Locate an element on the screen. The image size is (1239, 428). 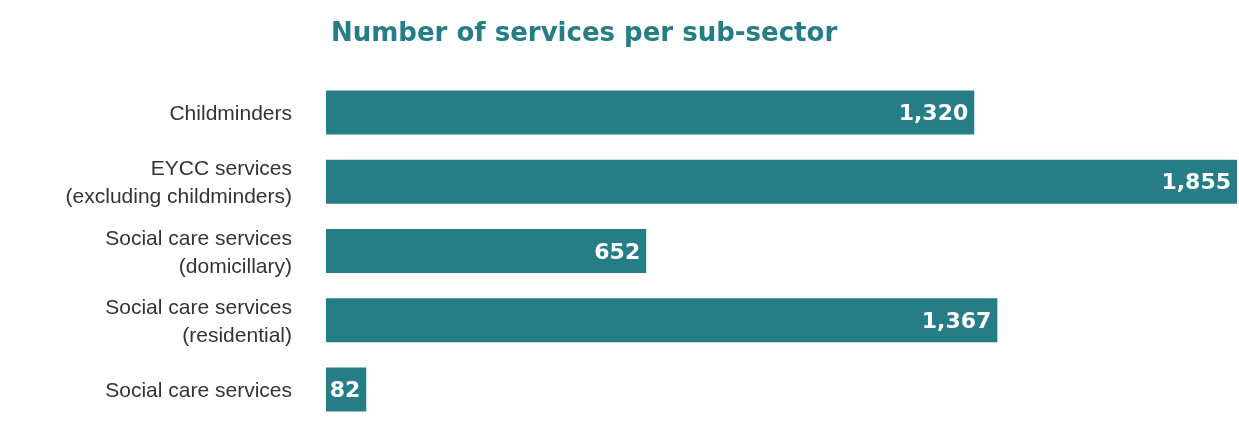
data-label: 1,367 is located at coordinates (956, 320).